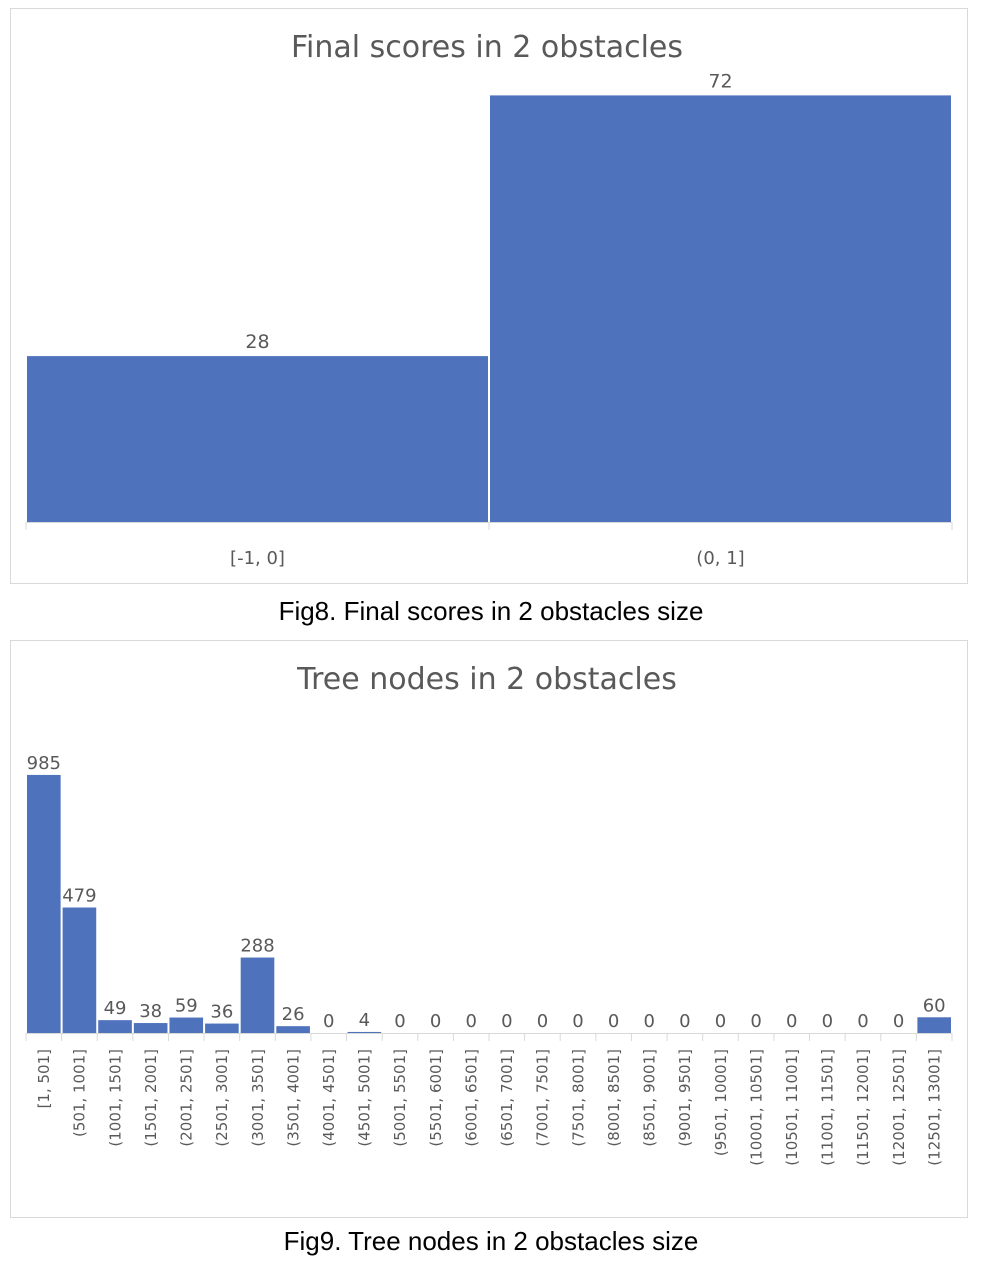 This screenshot has width=982, height=1274. I want to click on tick-label-7: (3501, 4001], so click(293, 1098).